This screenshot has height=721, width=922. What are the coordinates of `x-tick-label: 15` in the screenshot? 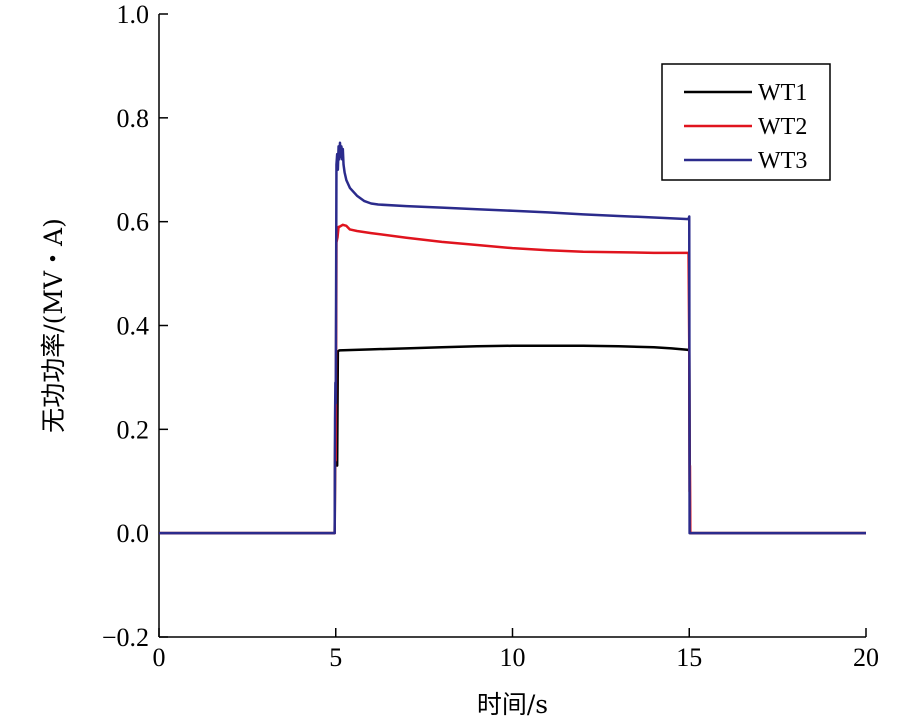 It's located at (689, 657).